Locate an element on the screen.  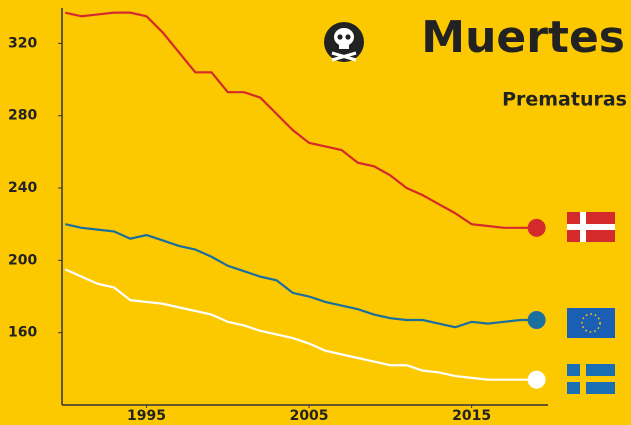
x-tick-label: 2015 is located at coordinates (471, 416).